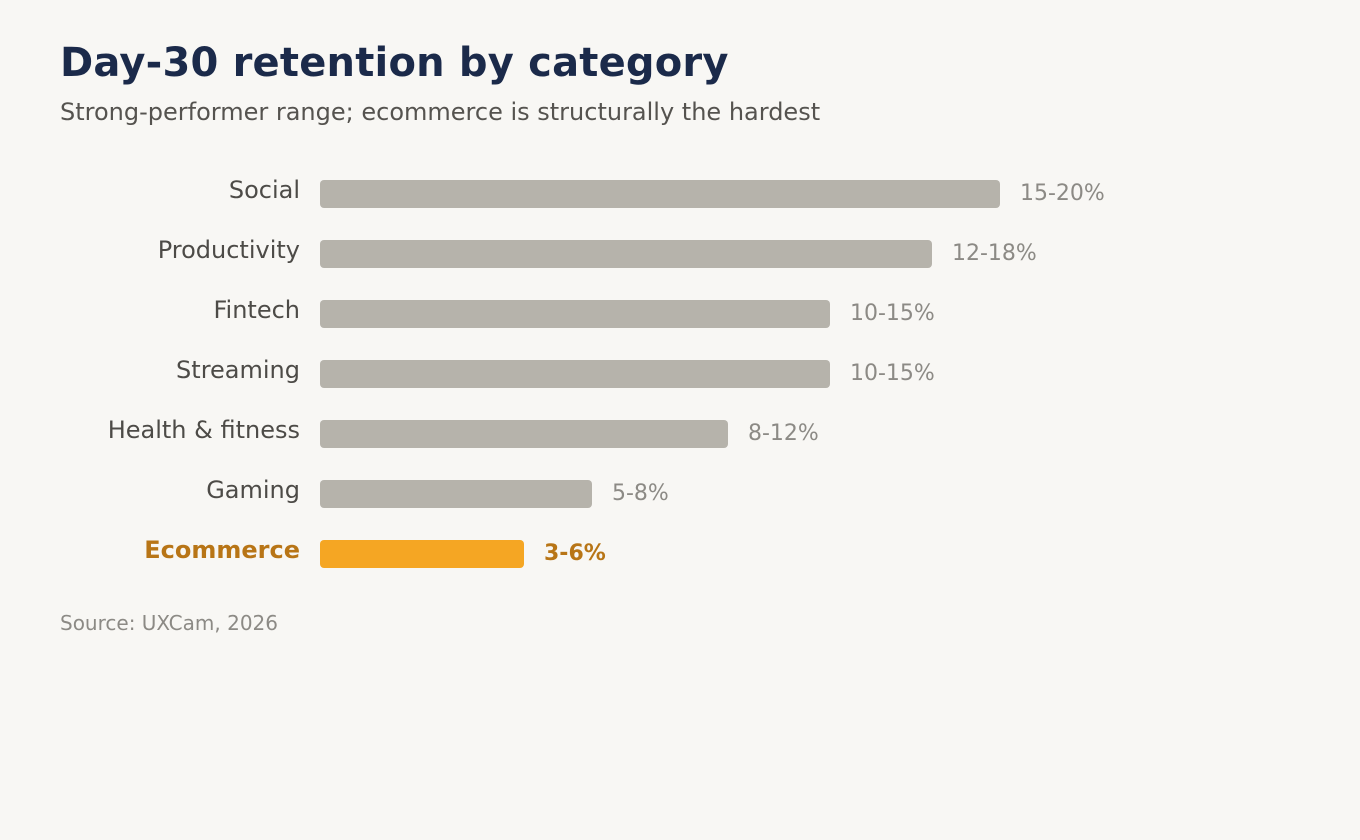  What do you see at coordinates (204, 430) in the screenshot?
I see `category-label: Health & fitness` at bounding box center [204, 430].